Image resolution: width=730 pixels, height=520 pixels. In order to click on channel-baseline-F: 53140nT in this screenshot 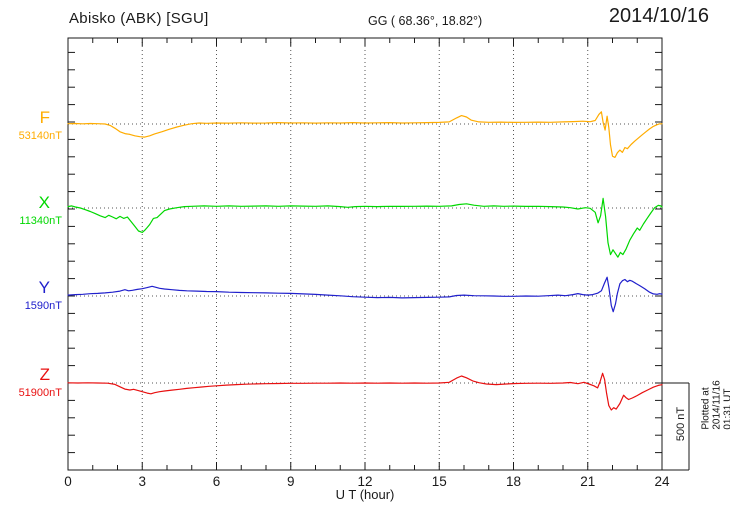, I will do `click(40, 136)`.